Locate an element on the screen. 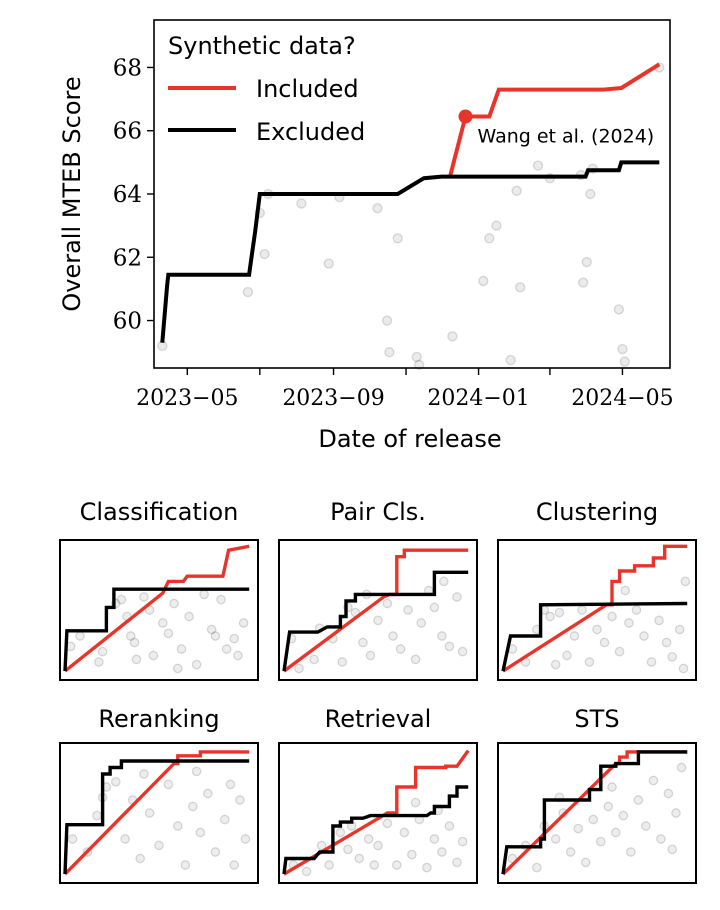 The height and width of the screenshot is (910, 720). panel-reranking: Reranking is located at coordinates (159, 794).